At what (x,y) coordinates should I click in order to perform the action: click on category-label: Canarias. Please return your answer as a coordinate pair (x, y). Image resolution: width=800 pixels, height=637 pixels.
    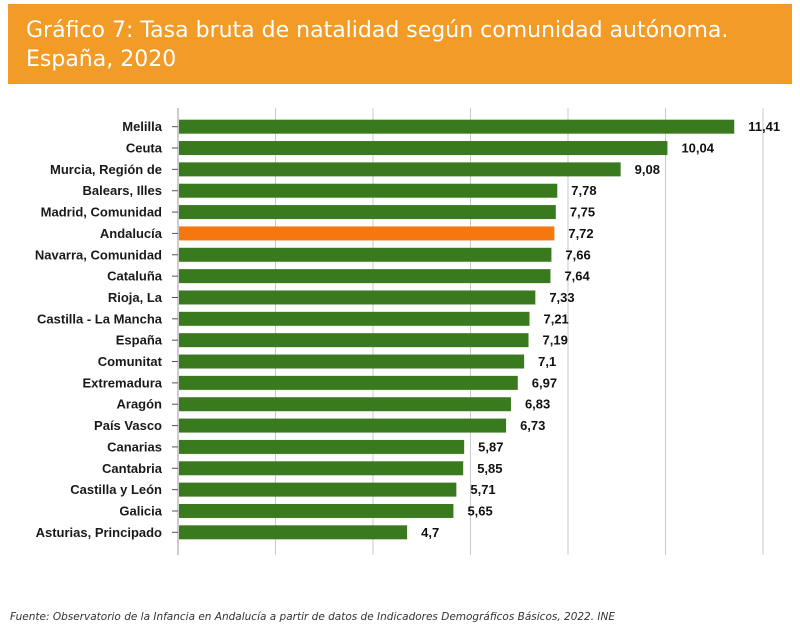
    Looking at the image, I should click on (134, 446).